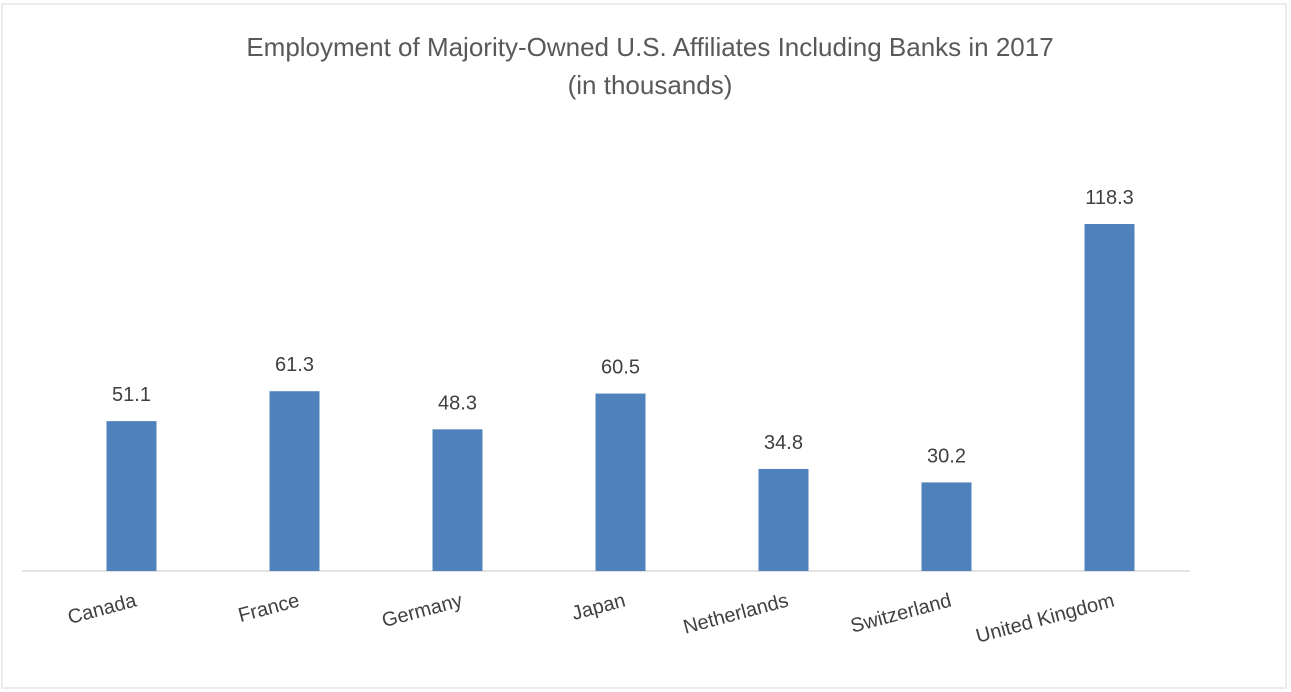 This screenshot has height=692, width=1291. I want to click on data-label: 60.5, so click(620, 368).